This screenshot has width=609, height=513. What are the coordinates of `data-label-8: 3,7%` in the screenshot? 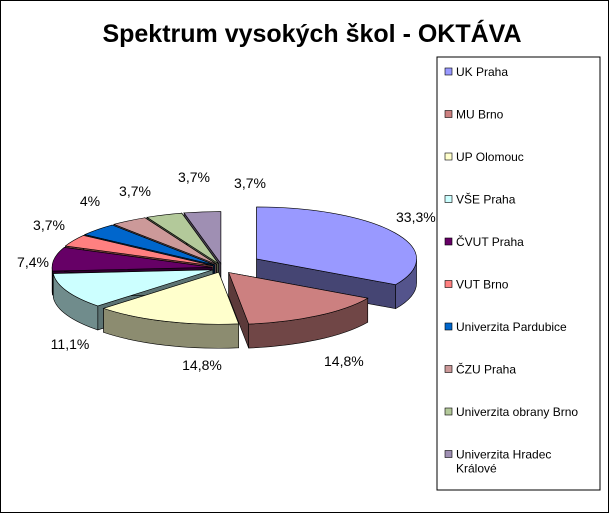 It's located at (135, 191).